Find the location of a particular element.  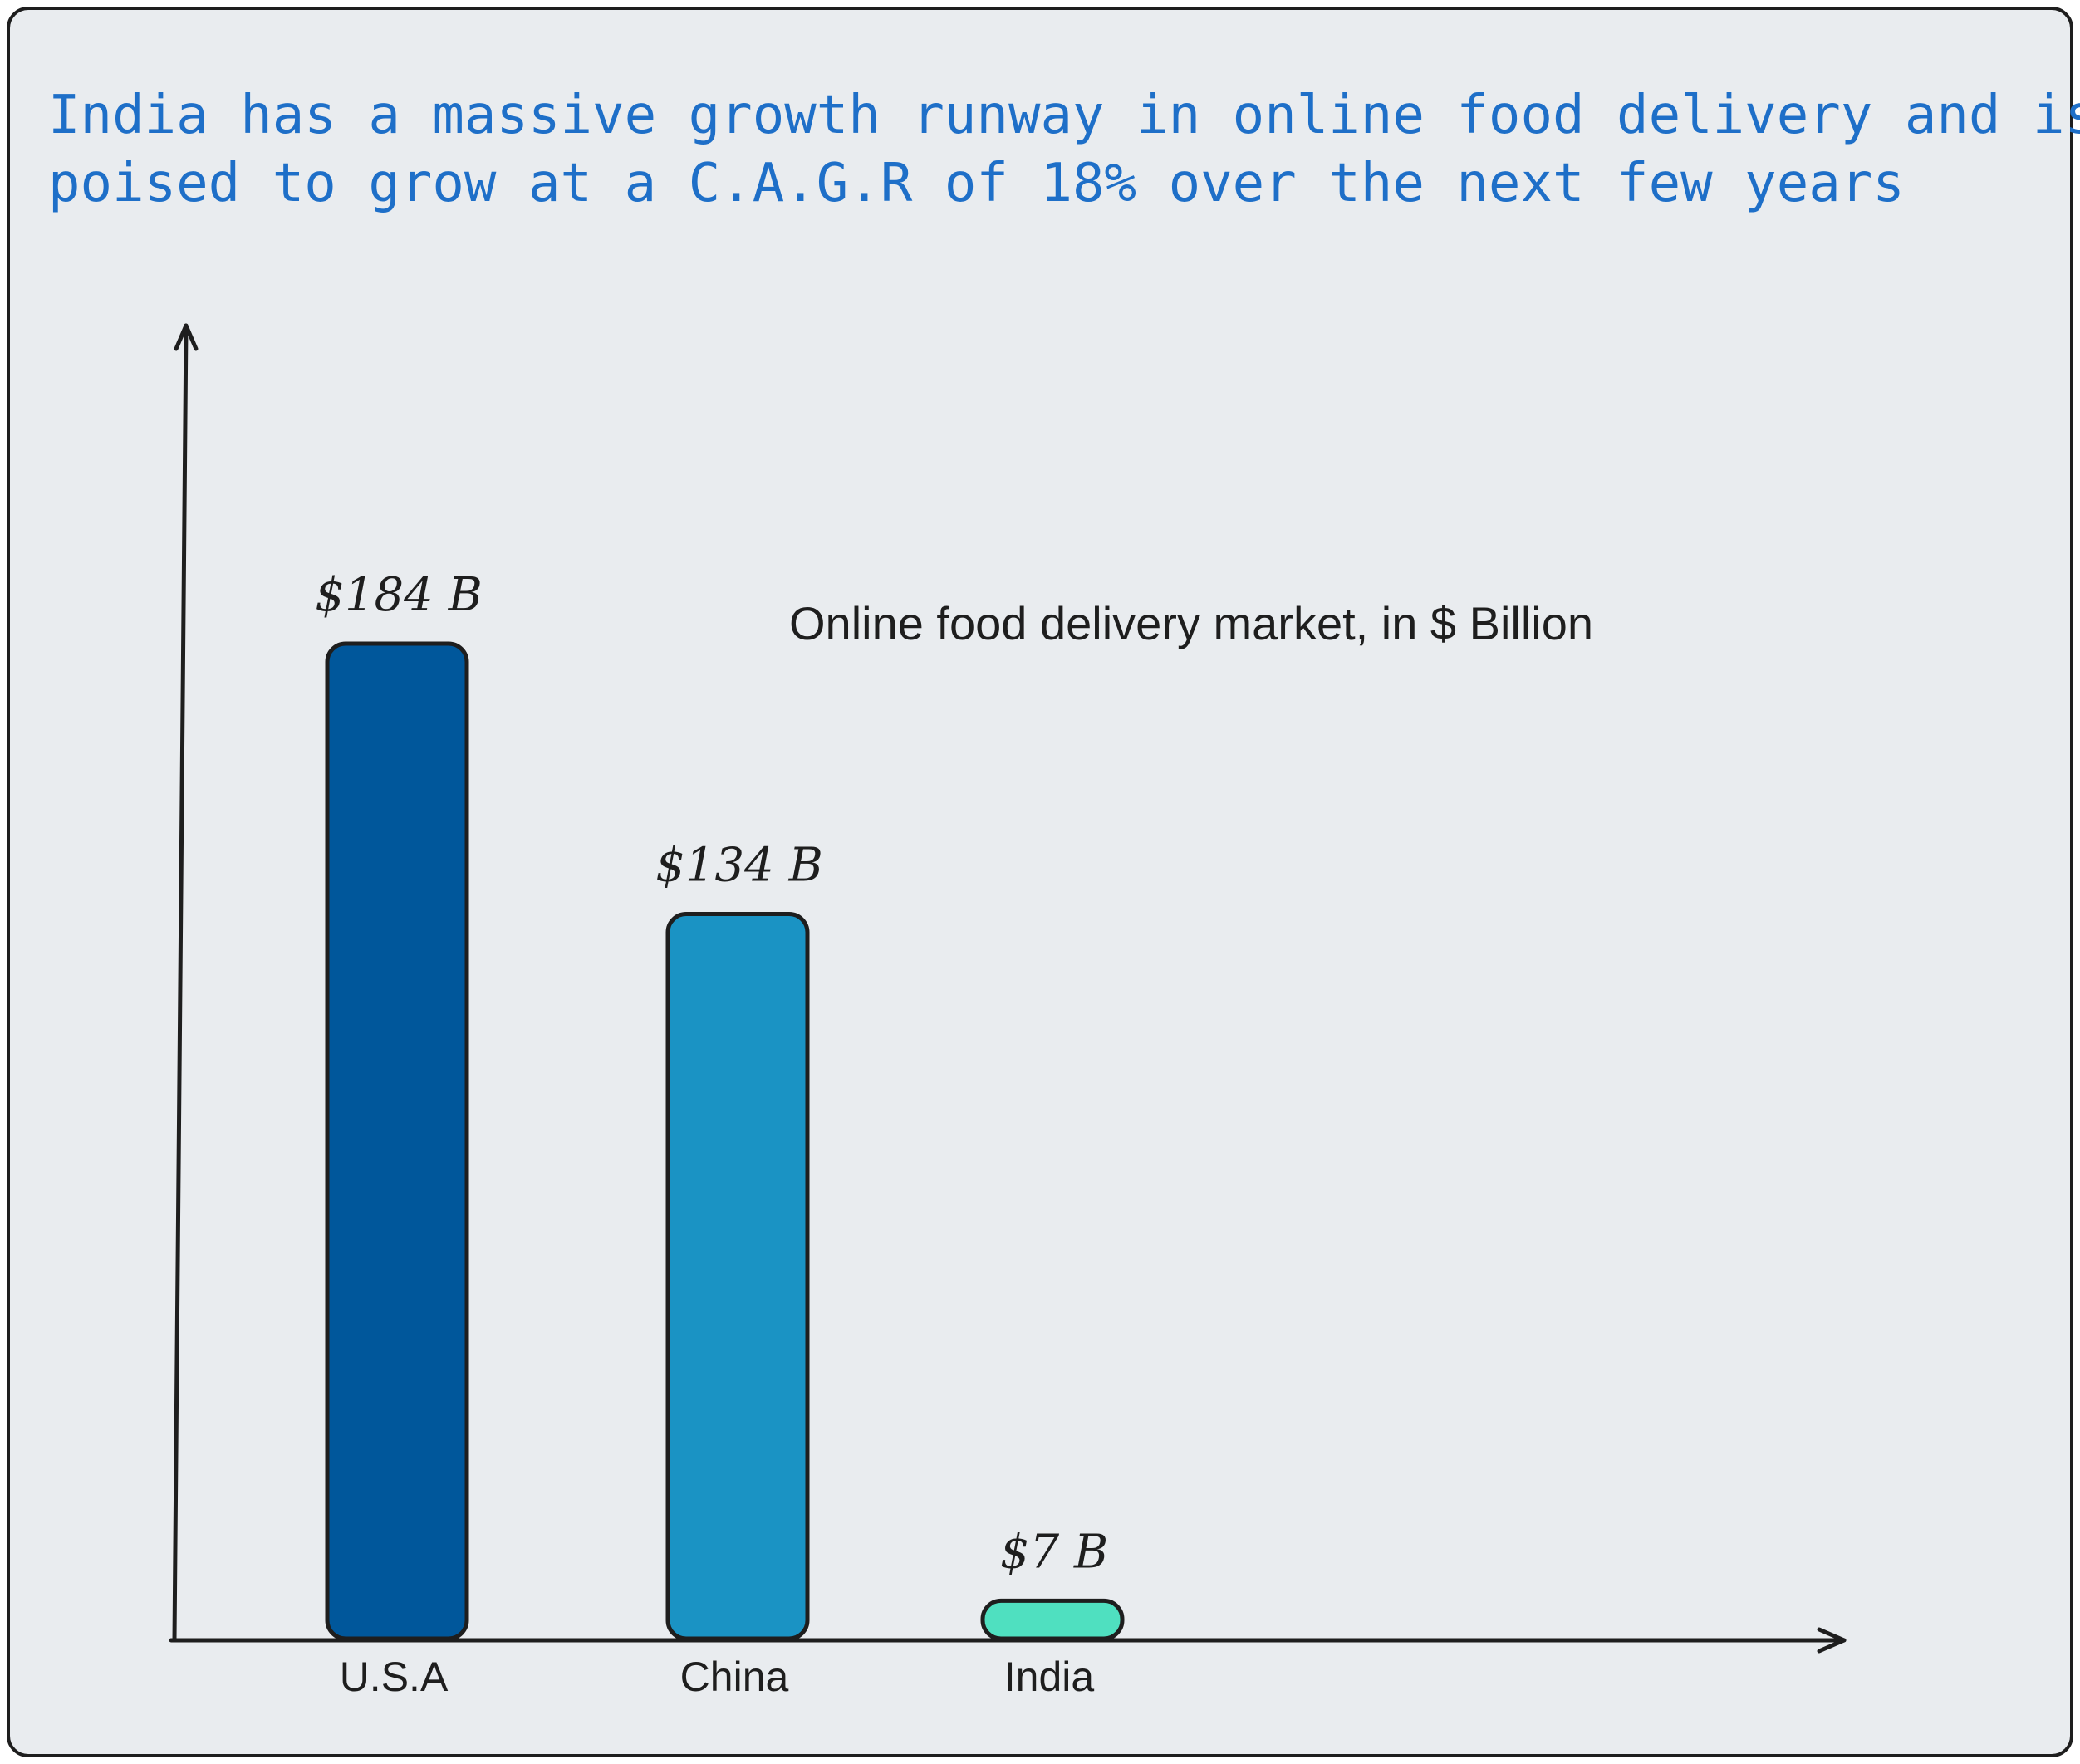

category-label-india: India is located at coordinates (1049, 1677).